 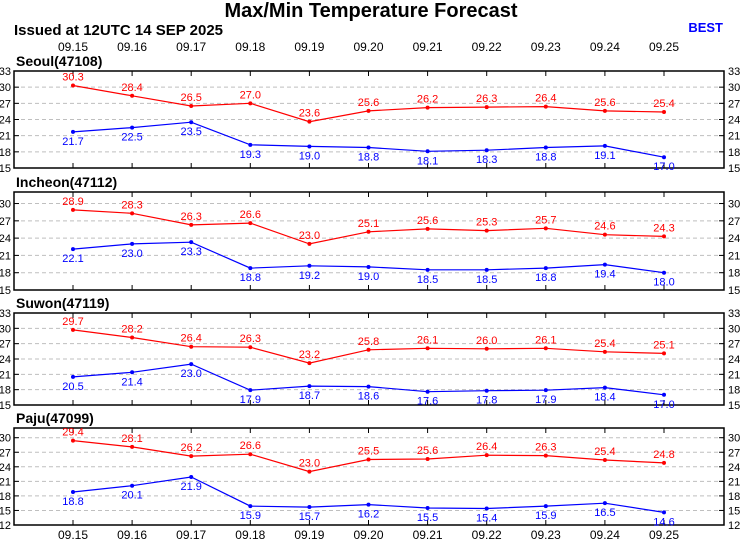 What do you see at coordinates (59, 61) in the screenshot?
I see `station-name: Seoul(47108)` at bounding box center [59, 61].